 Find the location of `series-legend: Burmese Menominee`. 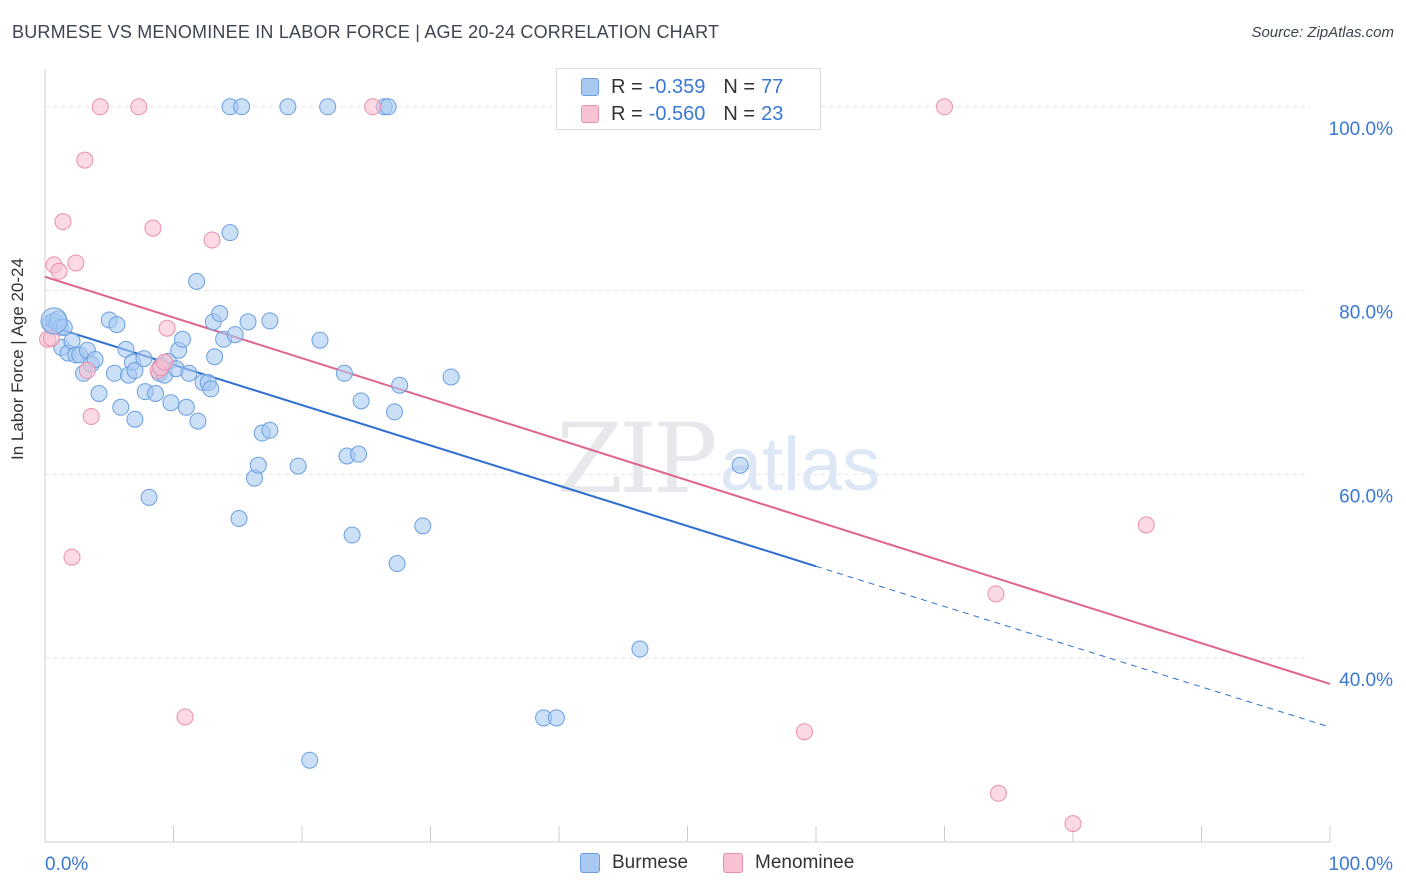

series-legend: Burmese Menominee is located at coordinates (703, 865).